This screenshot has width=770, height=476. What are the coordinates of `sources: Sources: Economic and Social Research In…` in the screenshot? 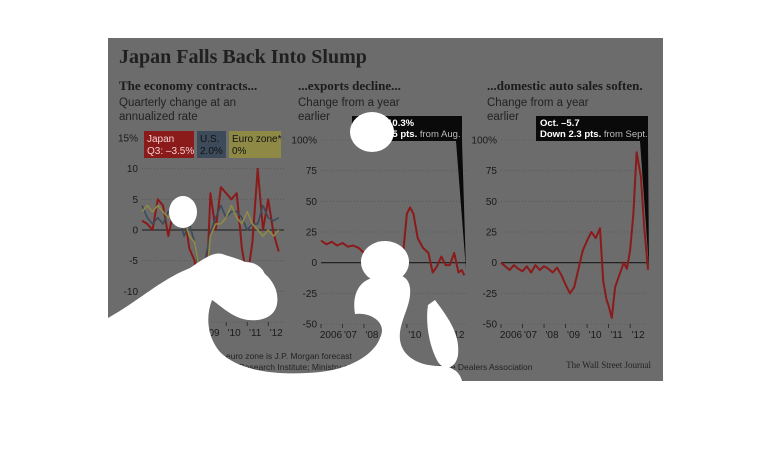 It's located at (327, 367).